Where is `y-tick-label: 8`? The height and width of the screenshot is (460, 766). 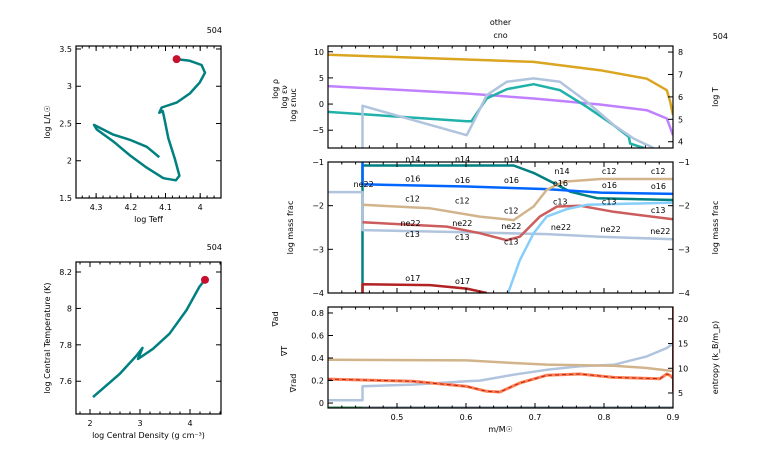 y-tick-label: 8 is located at coordinates (69, 308).